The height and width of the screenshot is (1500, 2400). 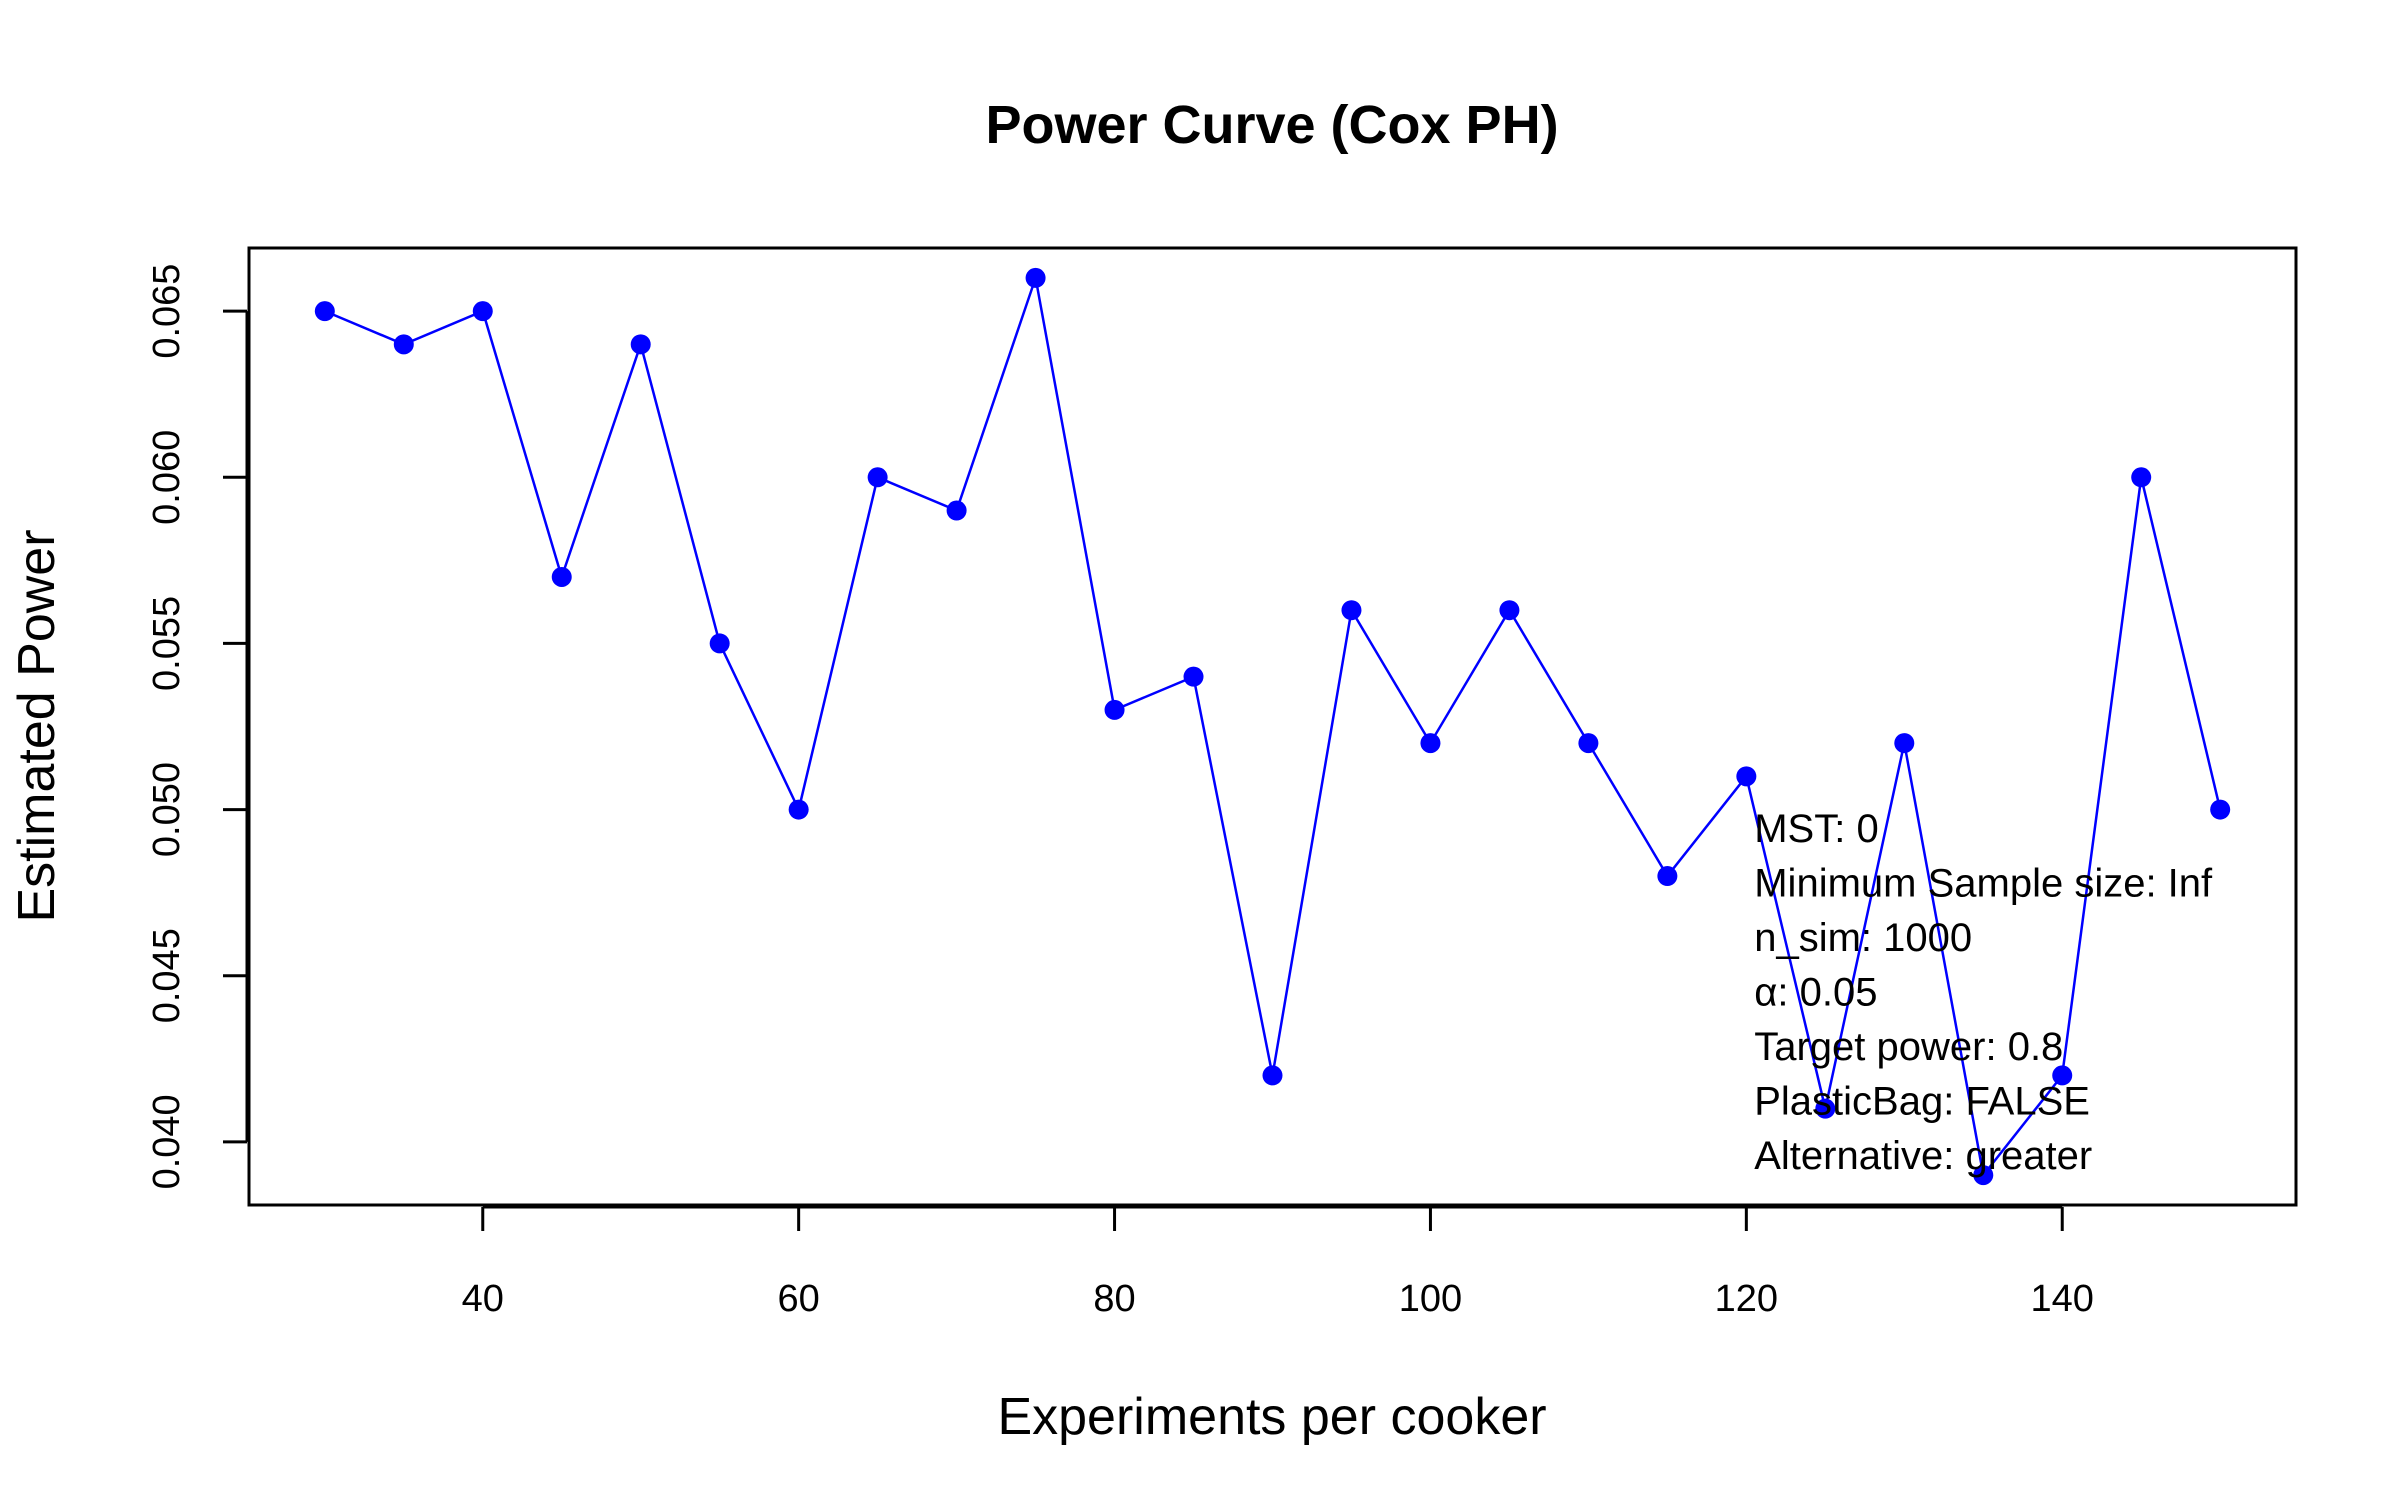 What do you see at coordinates (167, 975) in the screenshot?
I see `y-tick-label: 0.045` at bounding box center [167, 975].